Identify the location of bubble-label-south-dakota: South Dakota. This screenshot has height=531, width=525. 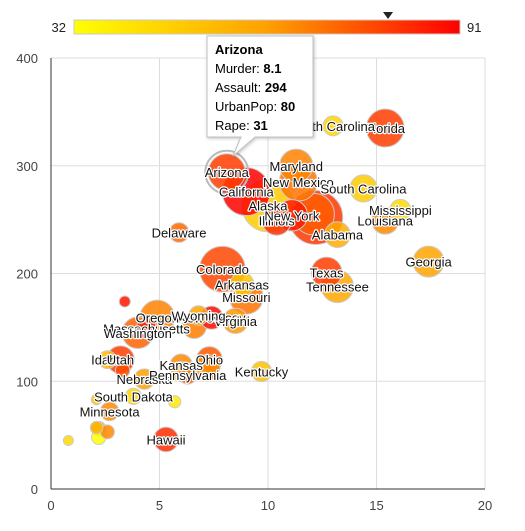
(134, 396).